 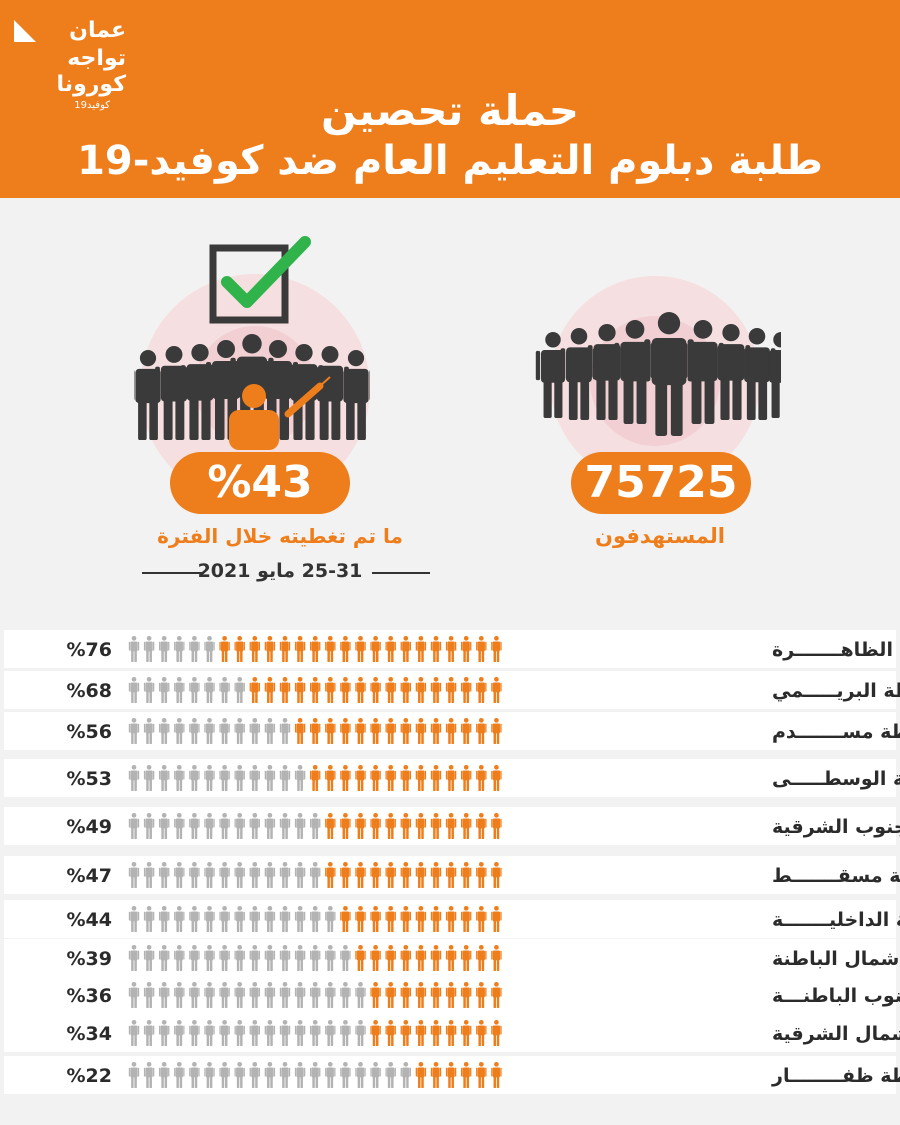 I want to click on logo-line-3: كورونا, so click(x=91, y=84).